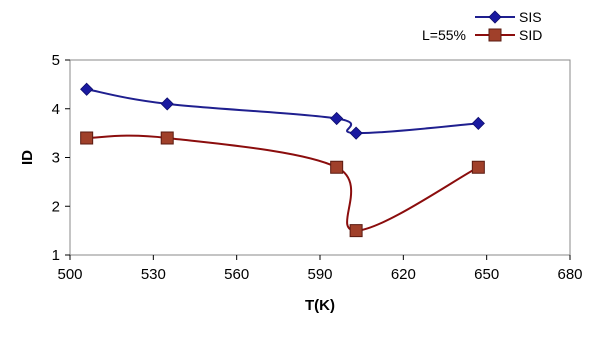 This screenshot has height=338, width=600. What do you see at coordinates (56, 158) in the screenshot?
I see `y-tick-label: 3` at bounding box center [56, 158].